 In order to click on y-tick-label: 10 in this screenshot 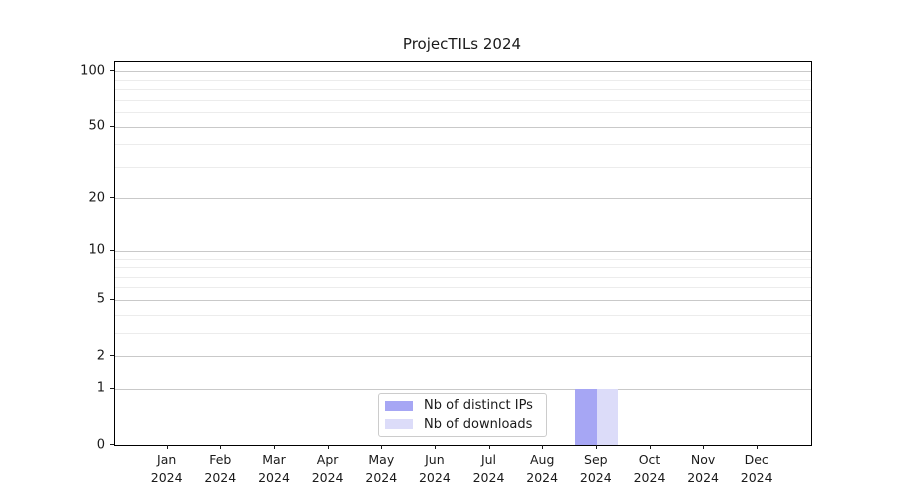, I will do `click(96, 250)`.